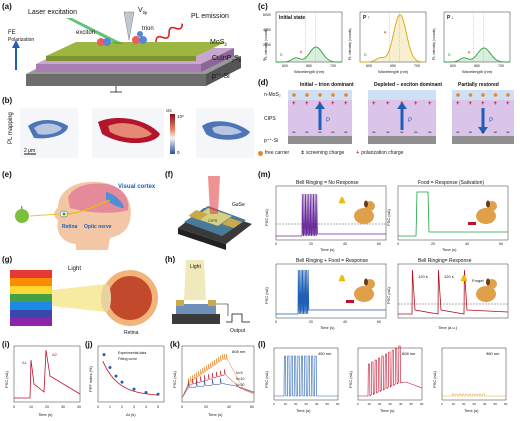  What do you see at coordinates (453, 213) in the screenshot?
I see `m-plot-1-frame` at bounding box center [453, 213].